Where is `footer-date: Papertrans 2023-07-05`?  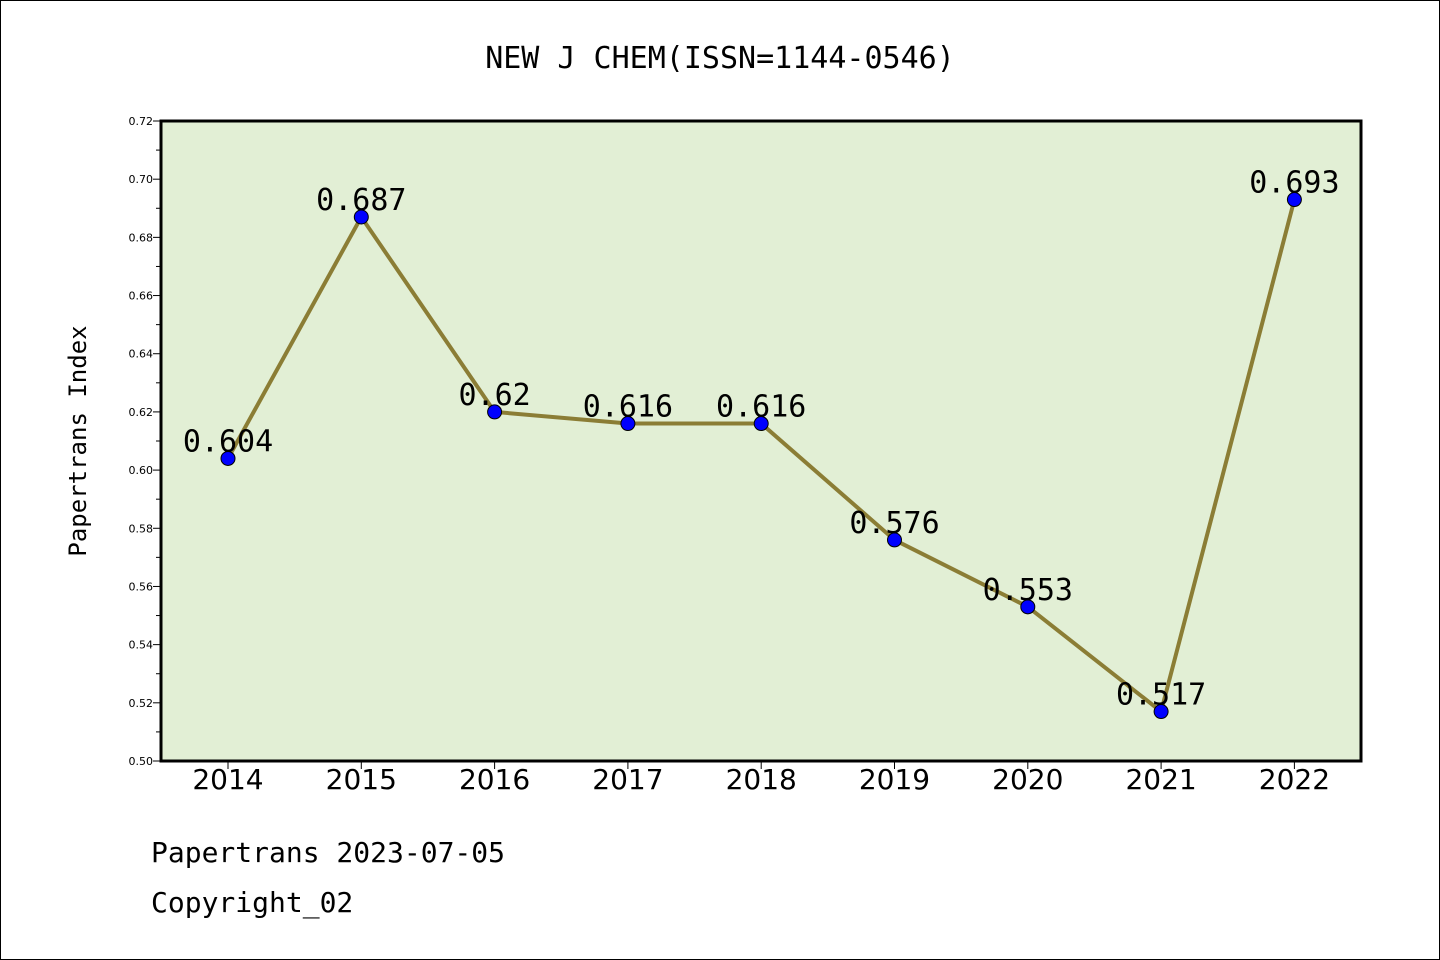
footer-date: Papertrans 2023-07-05 is located at coordinates (328, 852).